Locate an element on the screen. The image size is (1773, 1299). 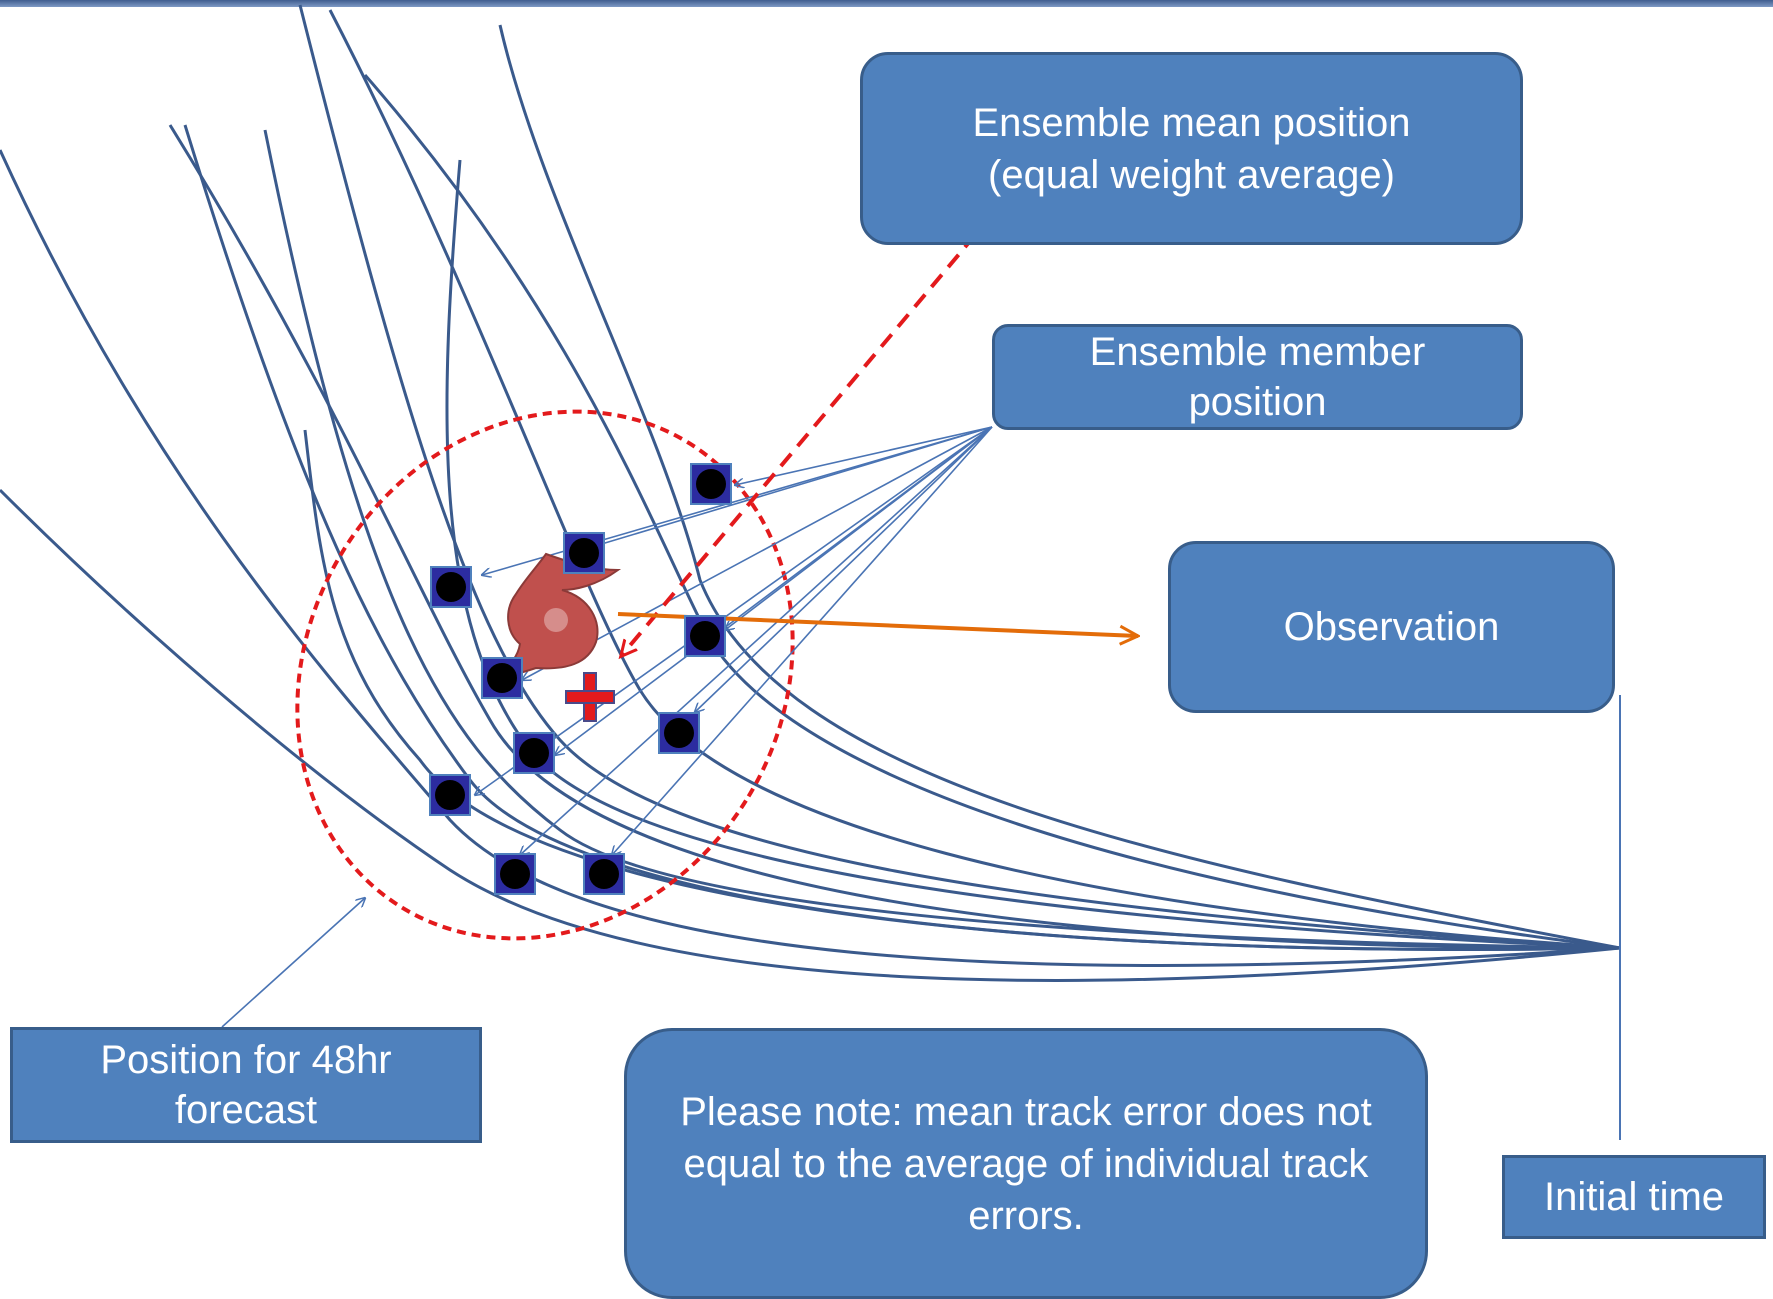
connector-arrow-48hr is located at coordinates (293, 963).